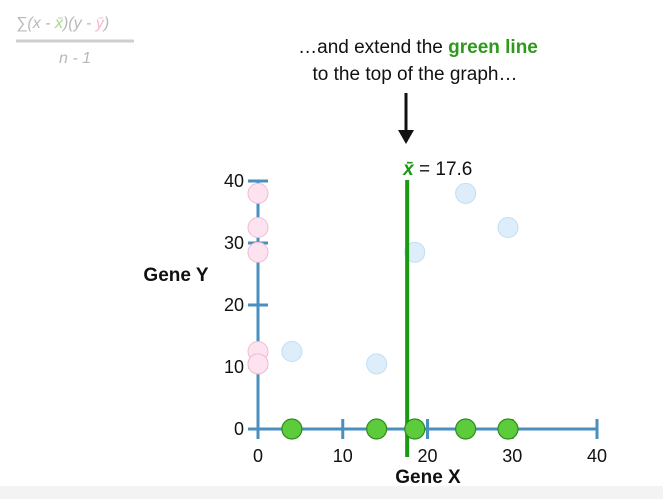 Image resolution: width=663 pixels, height=499 pixels. What do you see at coordinates (343, 456) in the screenshot?
I see `x-tick-label: 10` at bounding box center [343, 456].